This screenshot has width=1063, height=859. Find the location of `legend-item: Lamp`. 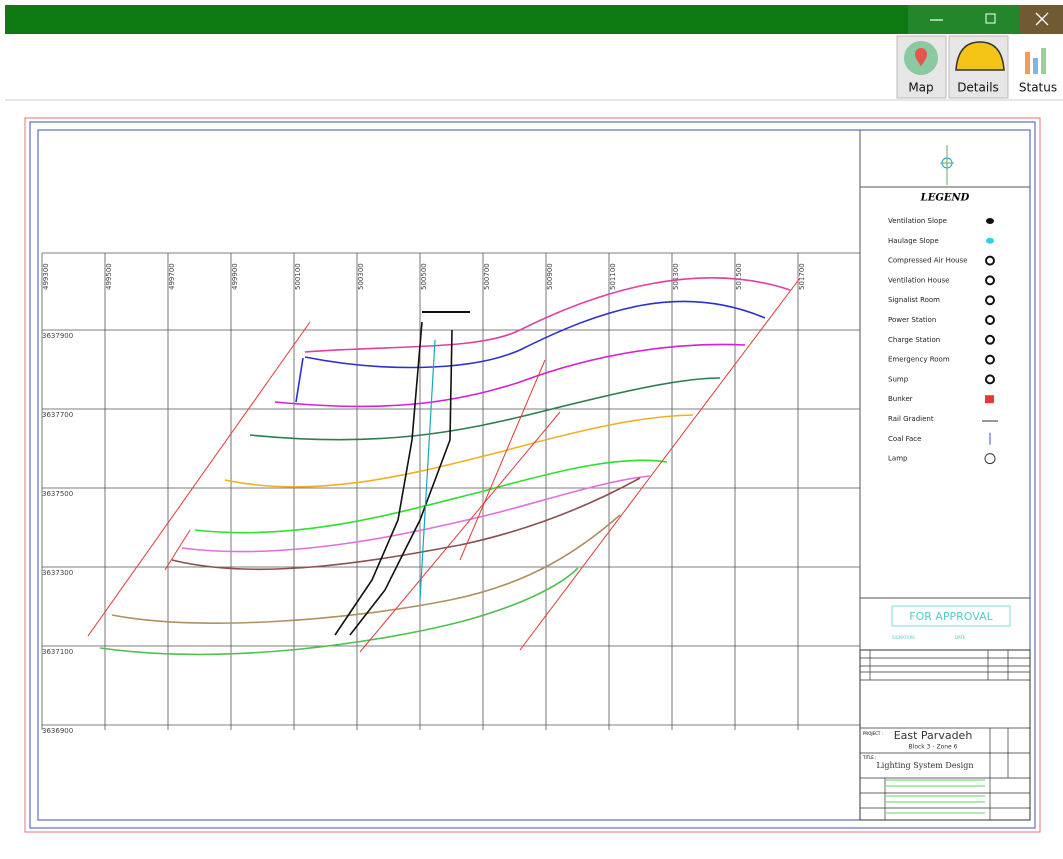

legend-item: Lamp is located at coordinates (898, 459).